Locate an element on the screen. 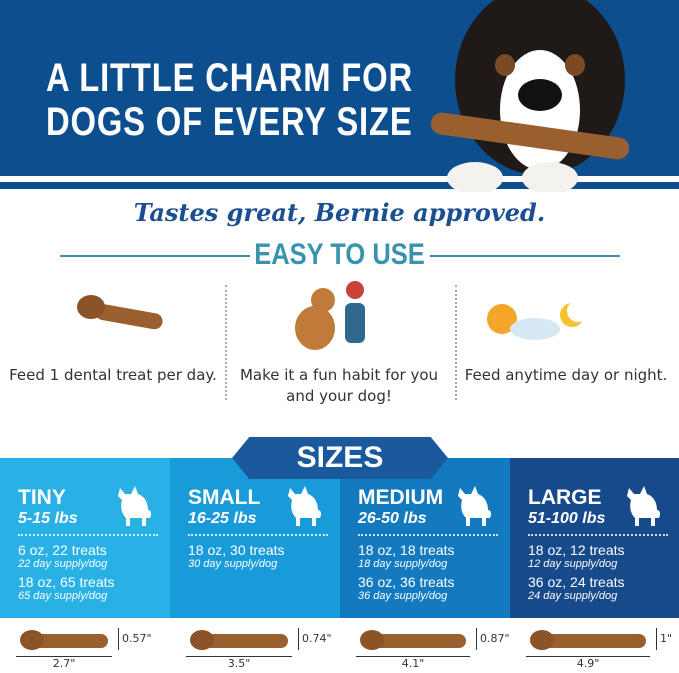  treat-height: 0.74" is located at coordinates (315, 639).